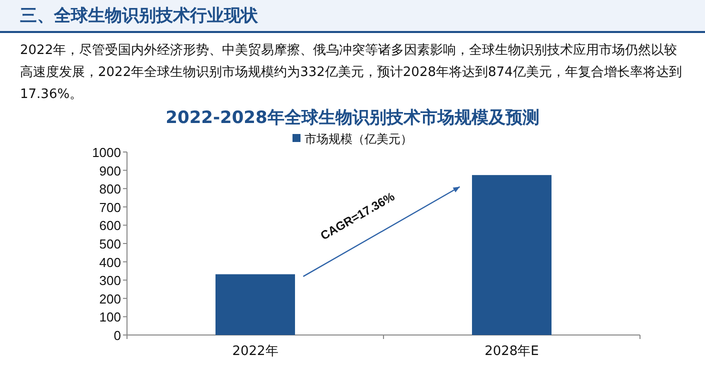  I want to click on y-tick-label: 0, so click(117, 335).